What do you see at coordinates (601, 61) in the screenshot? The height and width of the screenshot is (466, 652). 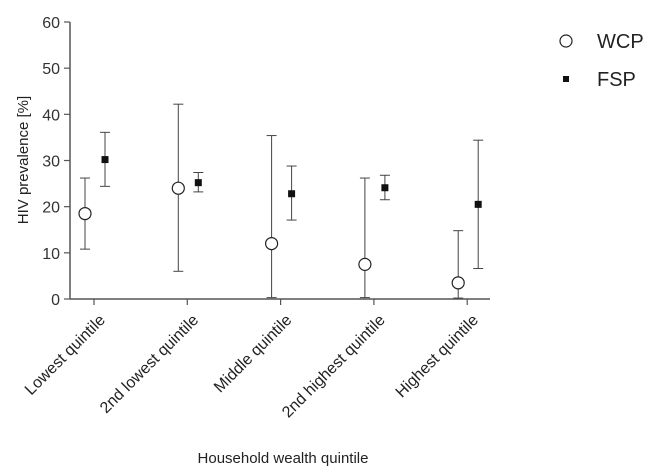 I see `legend: WCP FSP` at bounding box center [601, 61].